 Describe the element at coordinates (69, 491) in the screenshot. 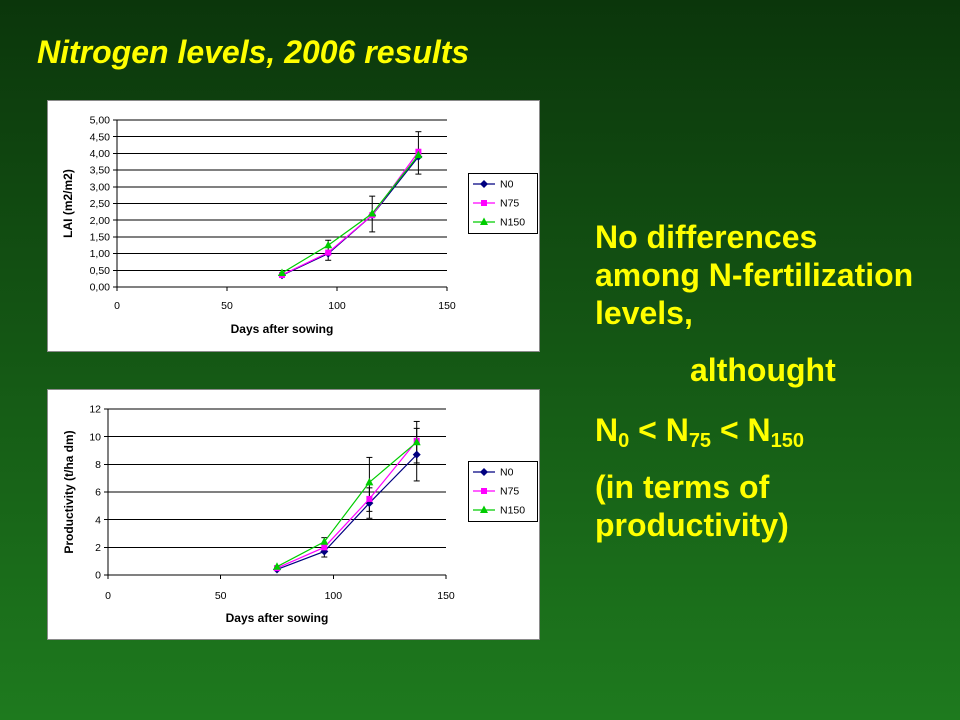

I see `y-axis-title: Productivity (t/ha dm)` at that location.